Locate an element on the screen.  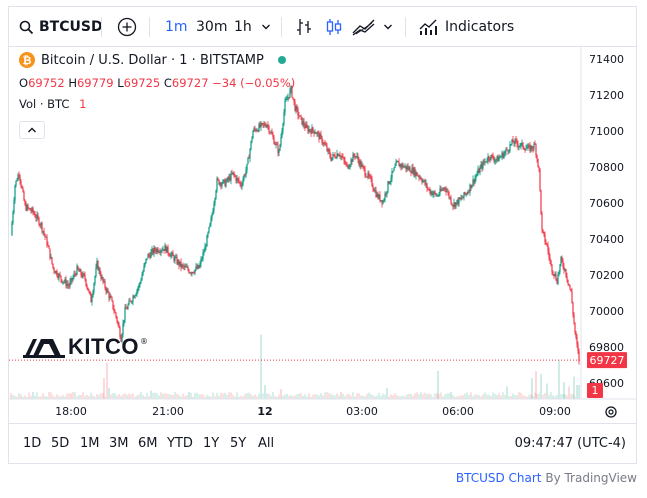
compare-button is located at coordinates (127, 27).